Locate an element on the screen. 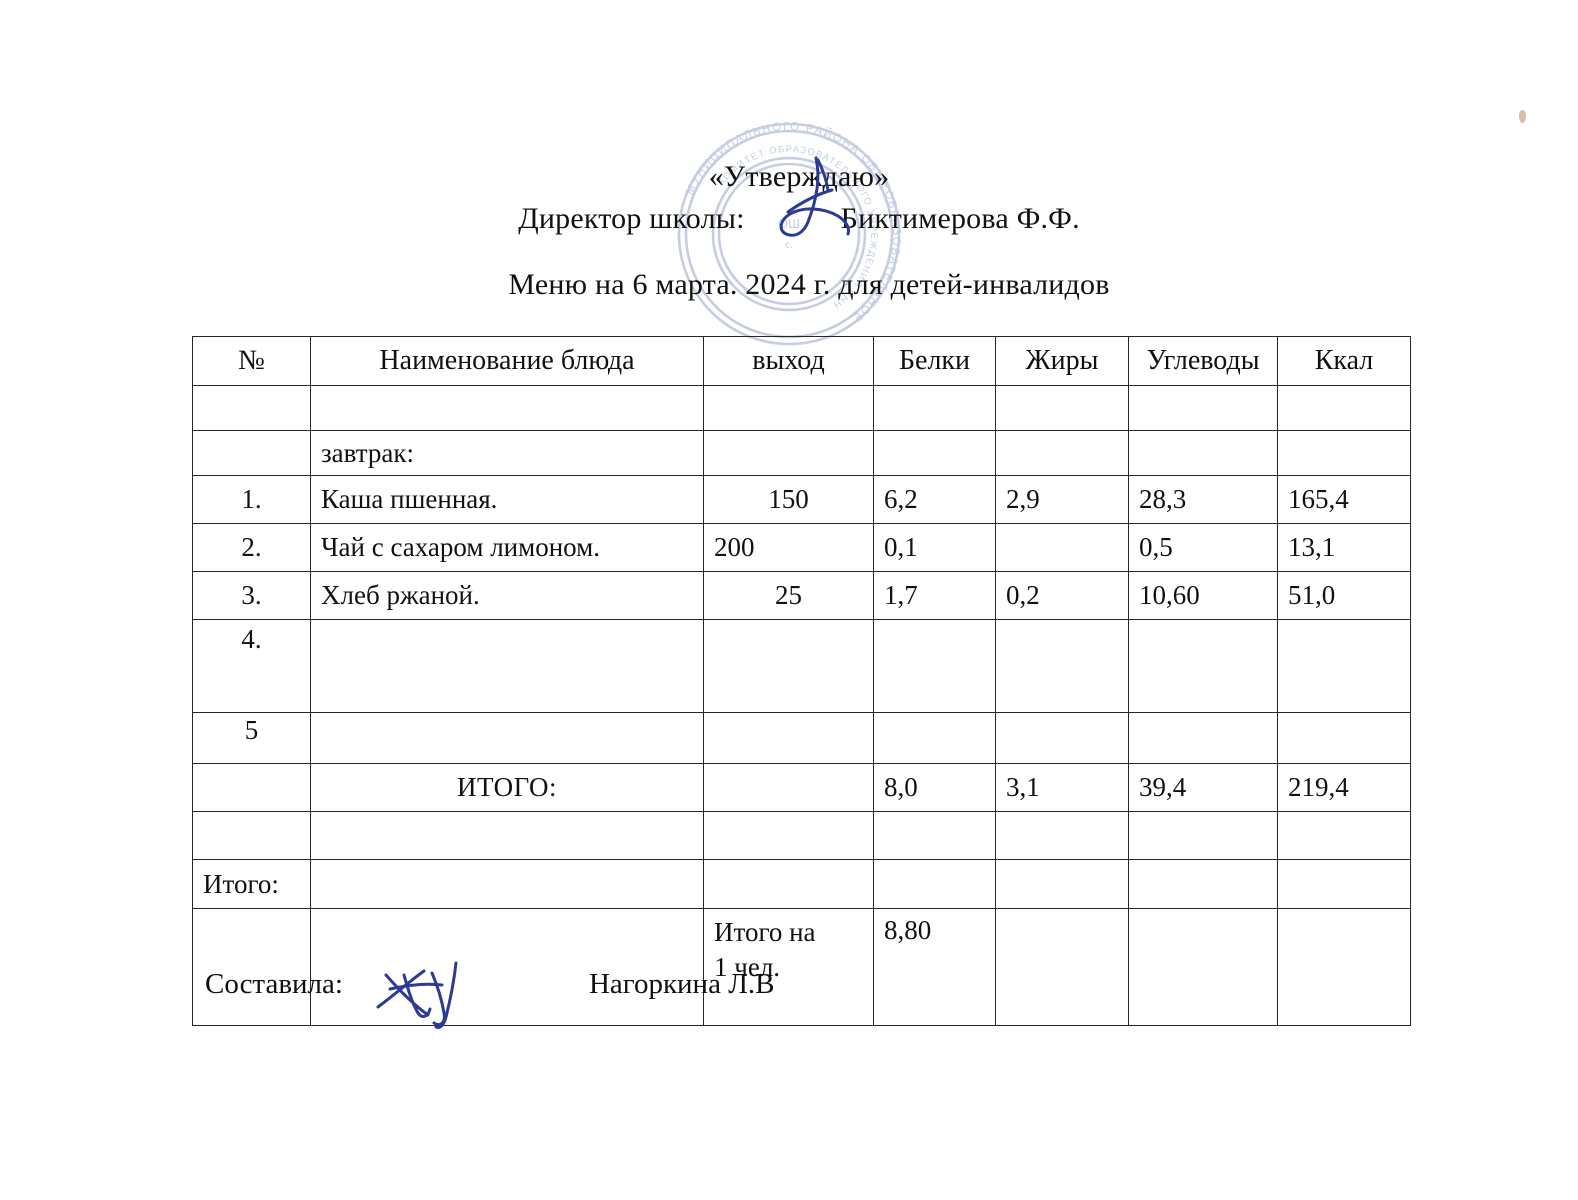 This screenshot has width=1578, height=1200. table-row-meal-heading: завтрак: is located at coordinates (801, 453).